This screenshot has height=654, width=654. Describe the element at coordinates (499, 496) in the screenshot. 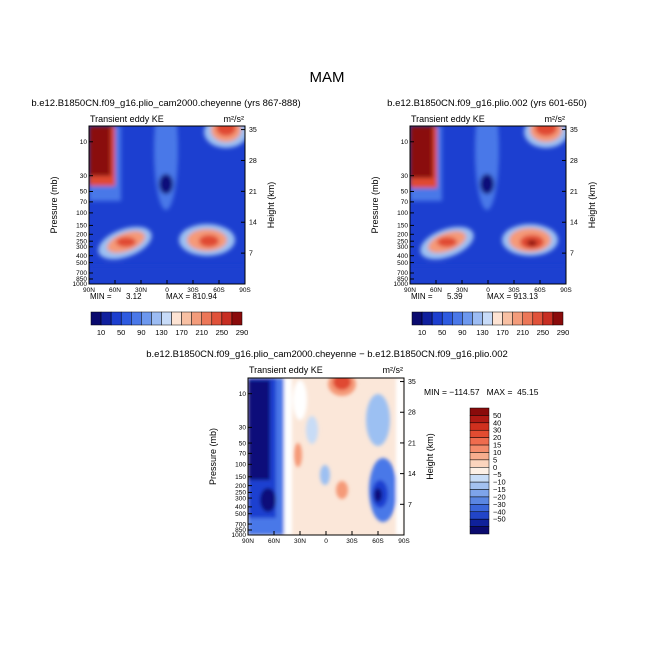

I see `panel-c-colorbar-label: −20` at that location.